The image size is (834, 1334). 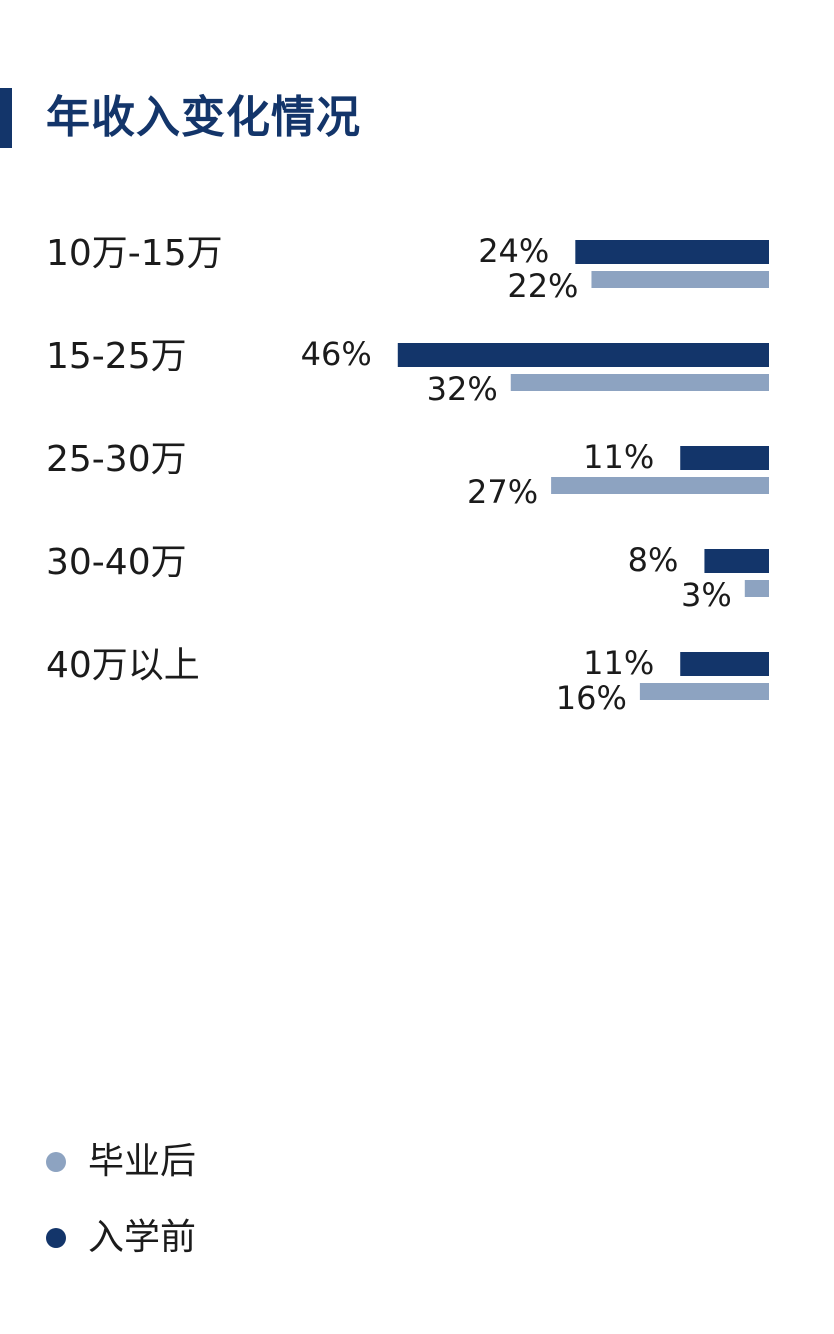 What do you see at coordinates (123, 665) in the screenshot?
I see `category-label: 40万以上` at bounding box center [123, 665].